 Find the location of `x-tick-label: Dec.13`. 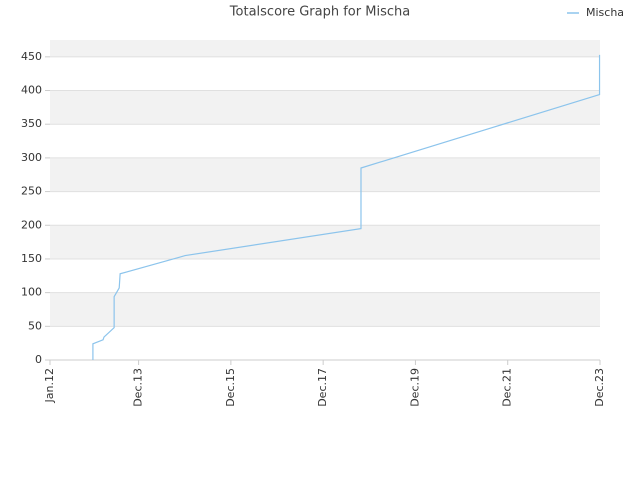

x-tick-label: Dec.13 is located at coordinates (138, 387).